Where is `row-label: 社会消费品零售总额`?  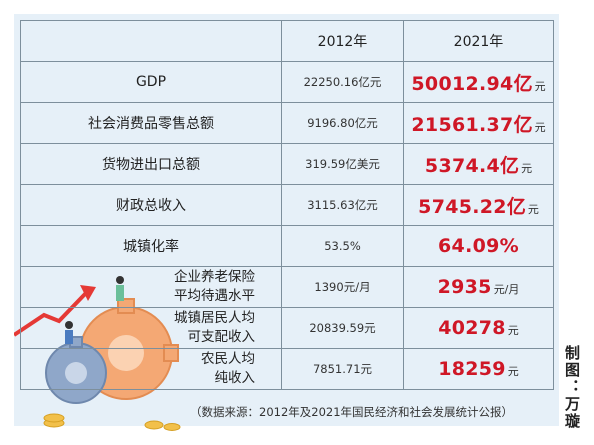 row-label: 社会消费品零售总额 is located at coordinates (151, 123).